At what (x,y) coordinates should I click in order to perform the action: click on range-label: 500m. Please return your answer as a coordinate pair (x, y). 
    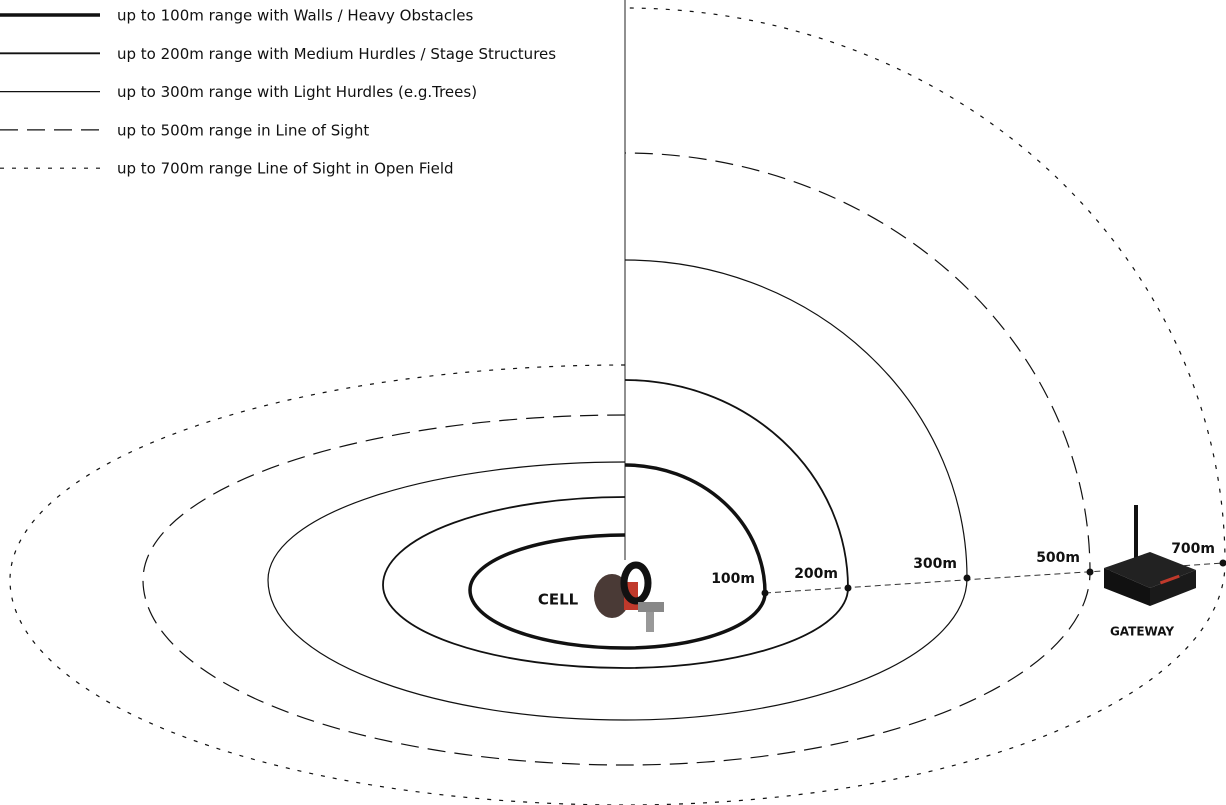
    Looking at the image, I should click on (1058, 558).